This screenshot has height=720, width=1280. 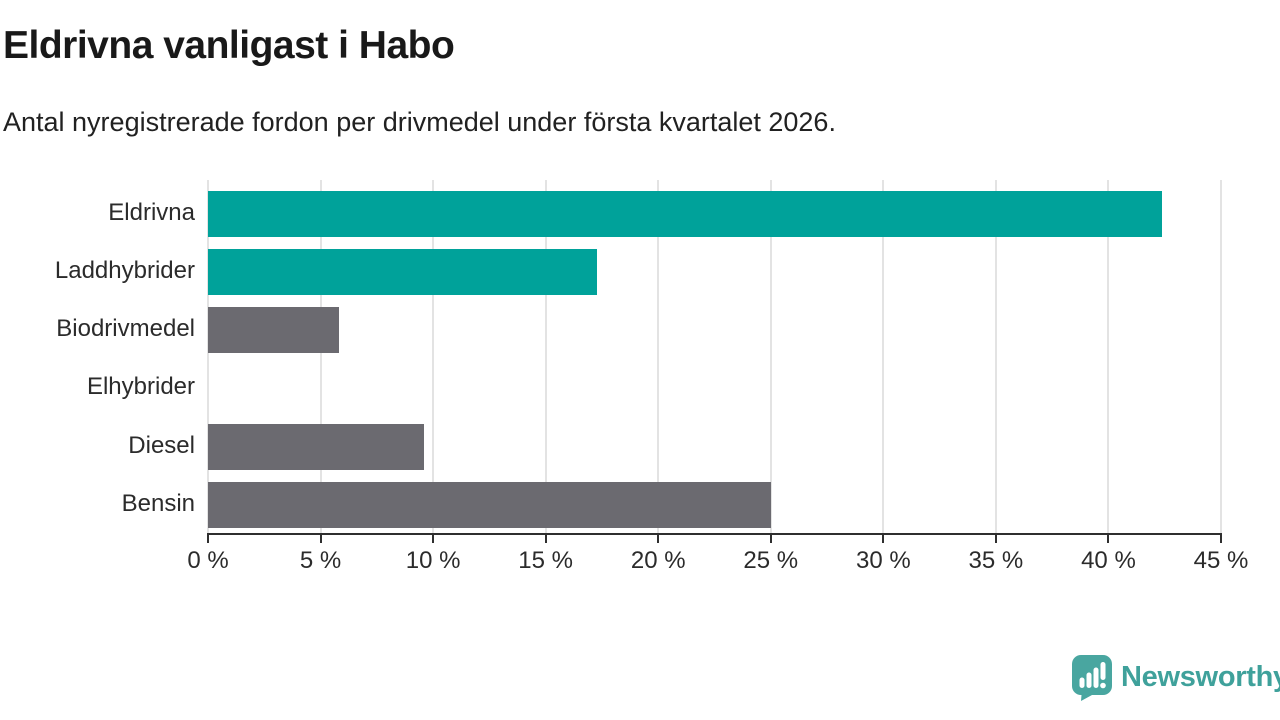 What do you see at coordinates (161, 445) in the screenshot?
I see `category-label: Diesel` at bounding box center [161, 445].